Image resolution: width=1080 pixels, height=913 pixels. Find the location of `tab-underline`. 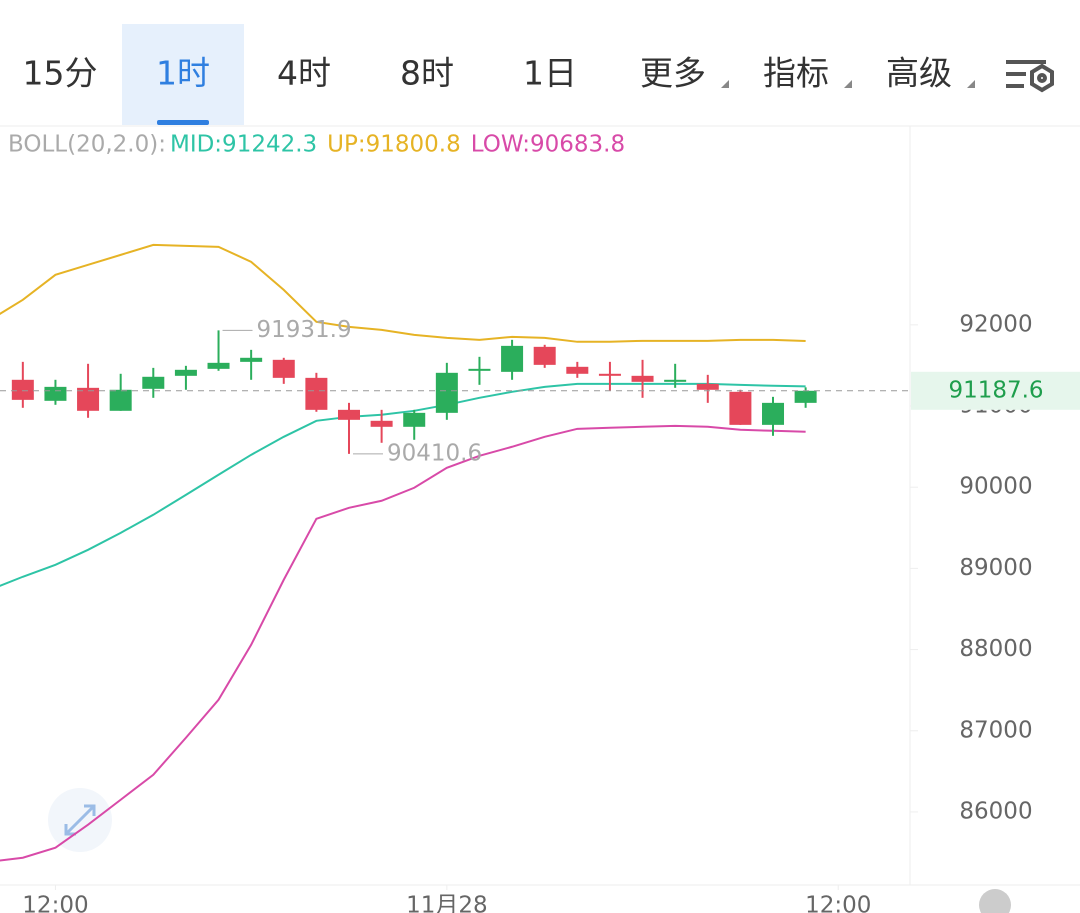

tab-underline is located at coordinates (183, 122).